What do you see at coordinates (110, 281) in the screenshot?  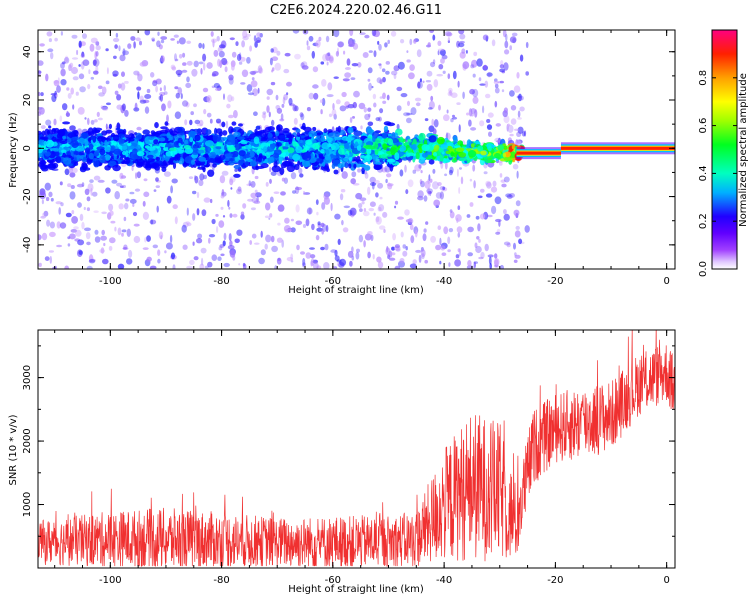 I see `spectrogram-x-tick-label: -100` at bounding box center [110, 281].